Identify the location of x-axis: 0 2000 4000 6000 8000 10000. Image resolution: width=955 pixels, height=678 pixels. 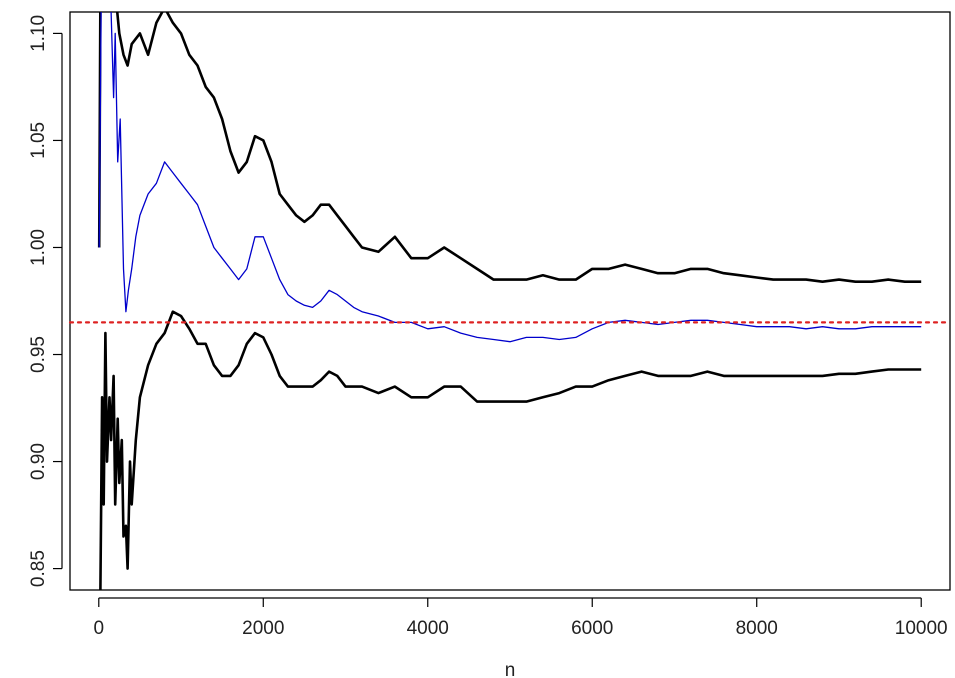
(520, 618).